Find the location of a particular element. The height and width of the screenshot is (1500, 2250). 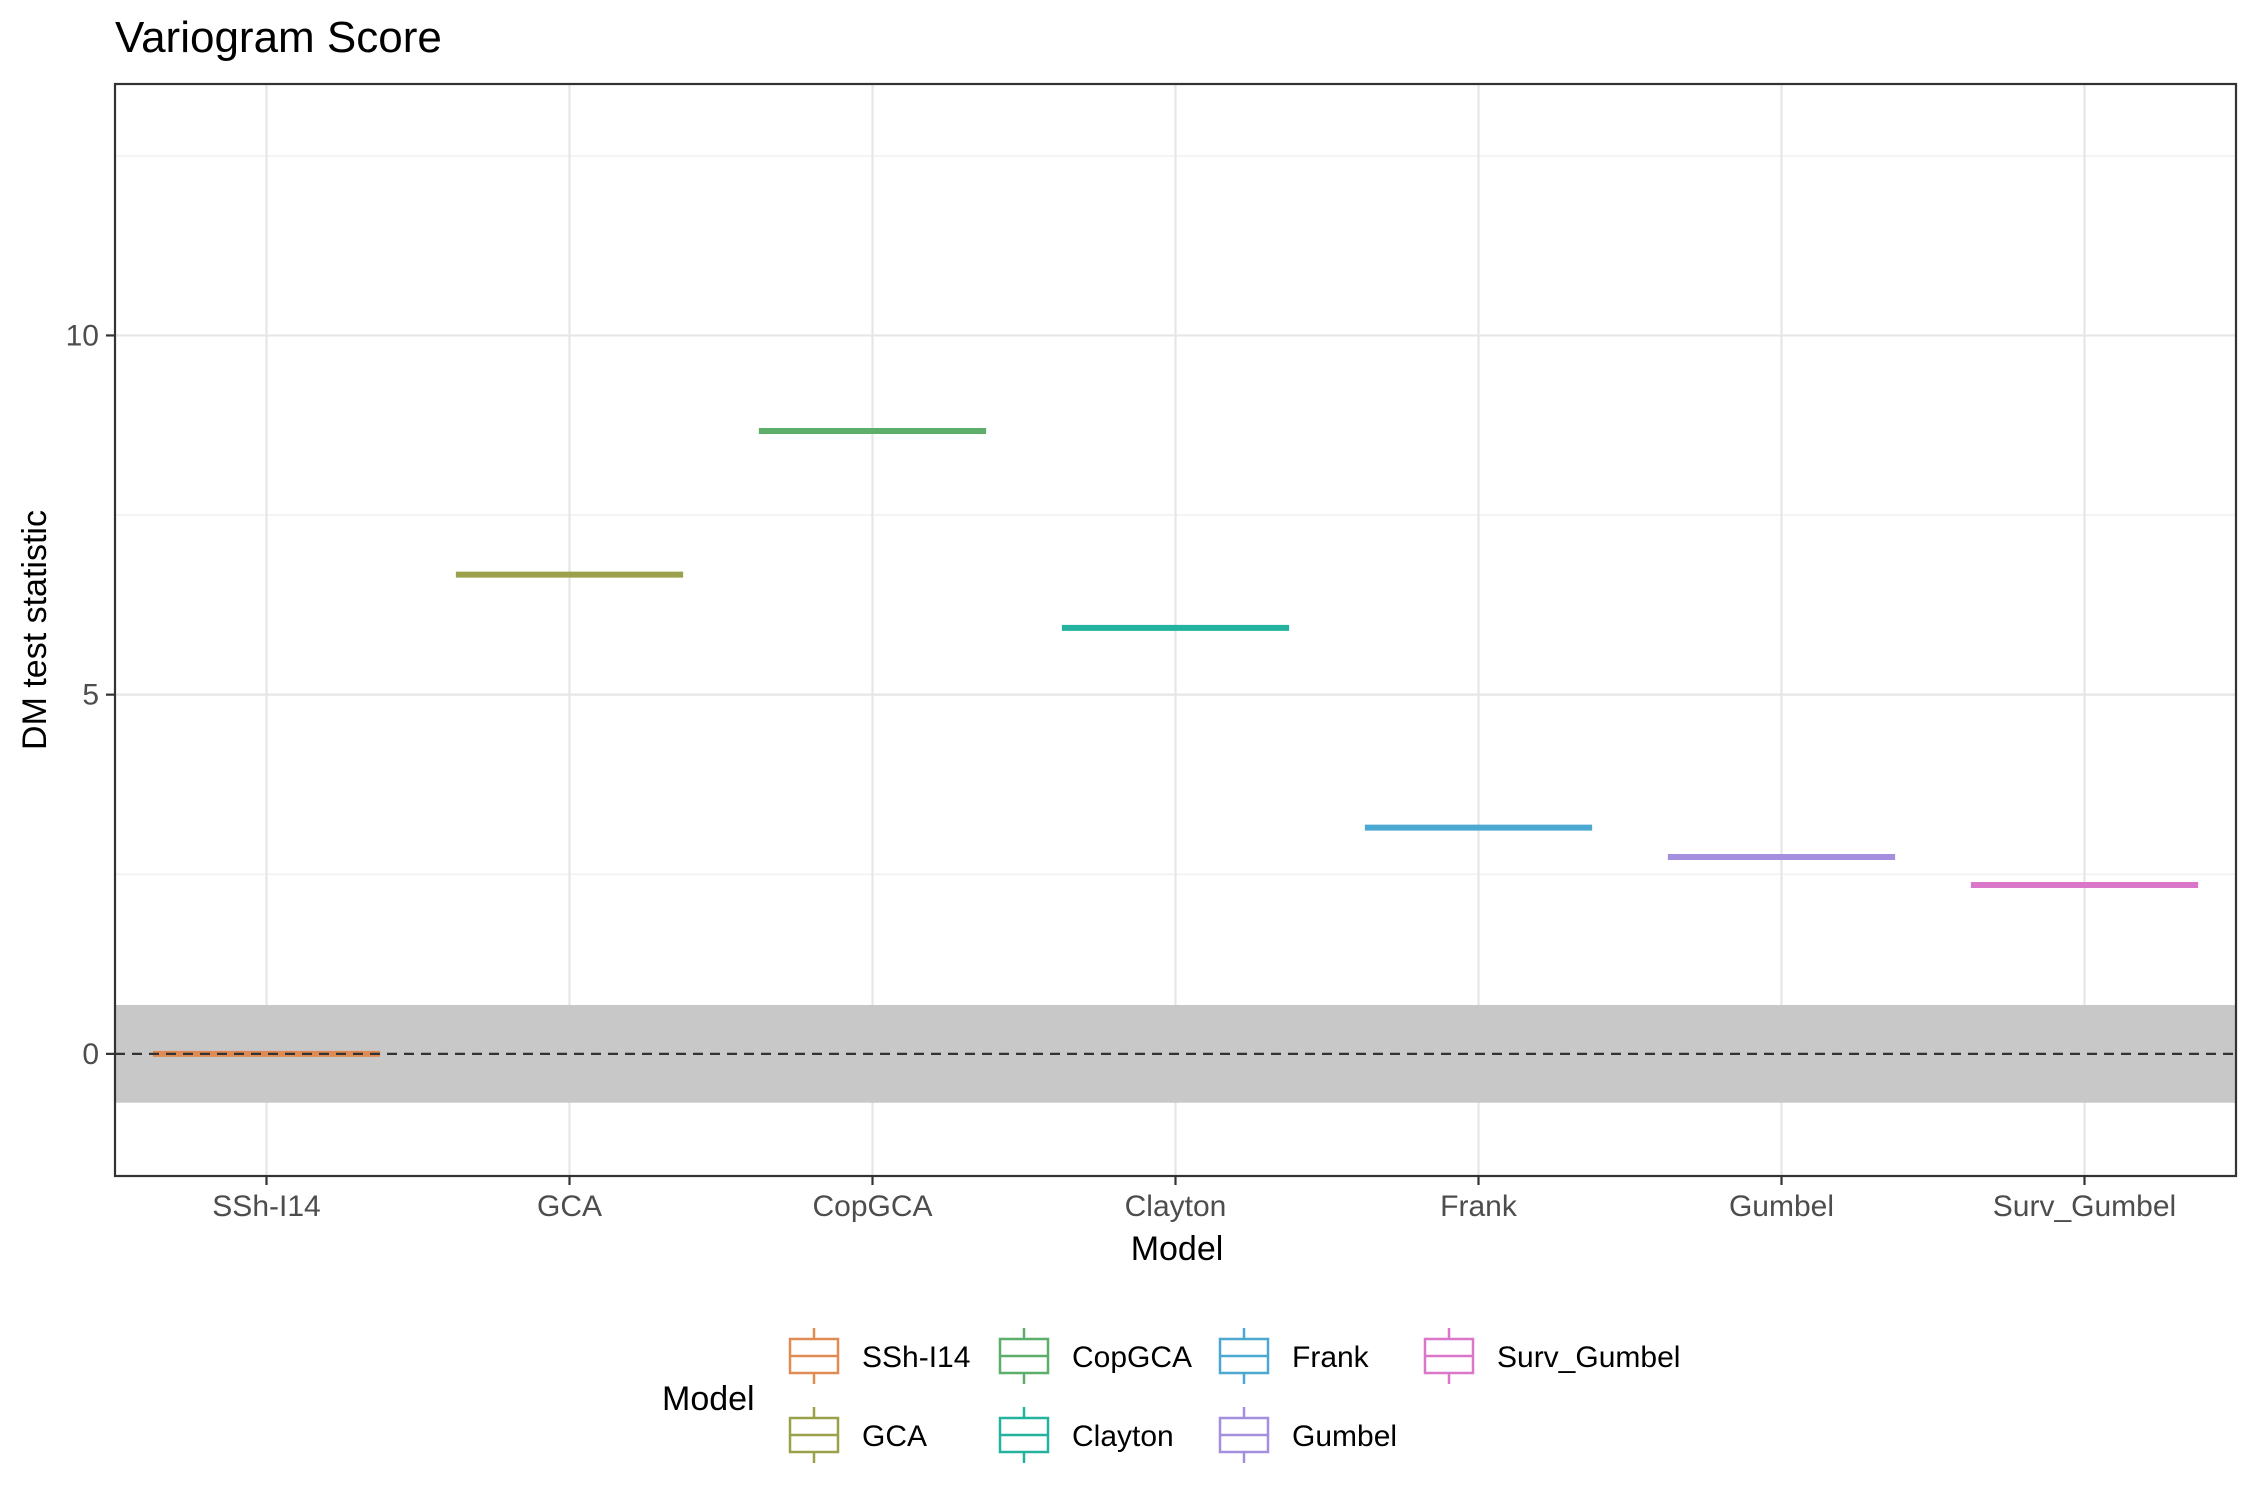

legend-item-Frank: Frank is located at coordinates (1294, 1356).